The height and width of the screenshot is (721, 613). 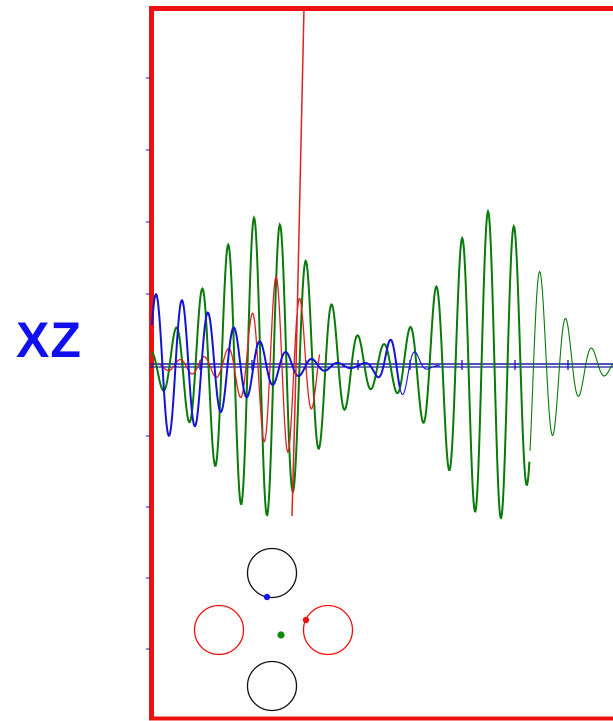 I want to click on blue-wave, so click(x=276, y=365).